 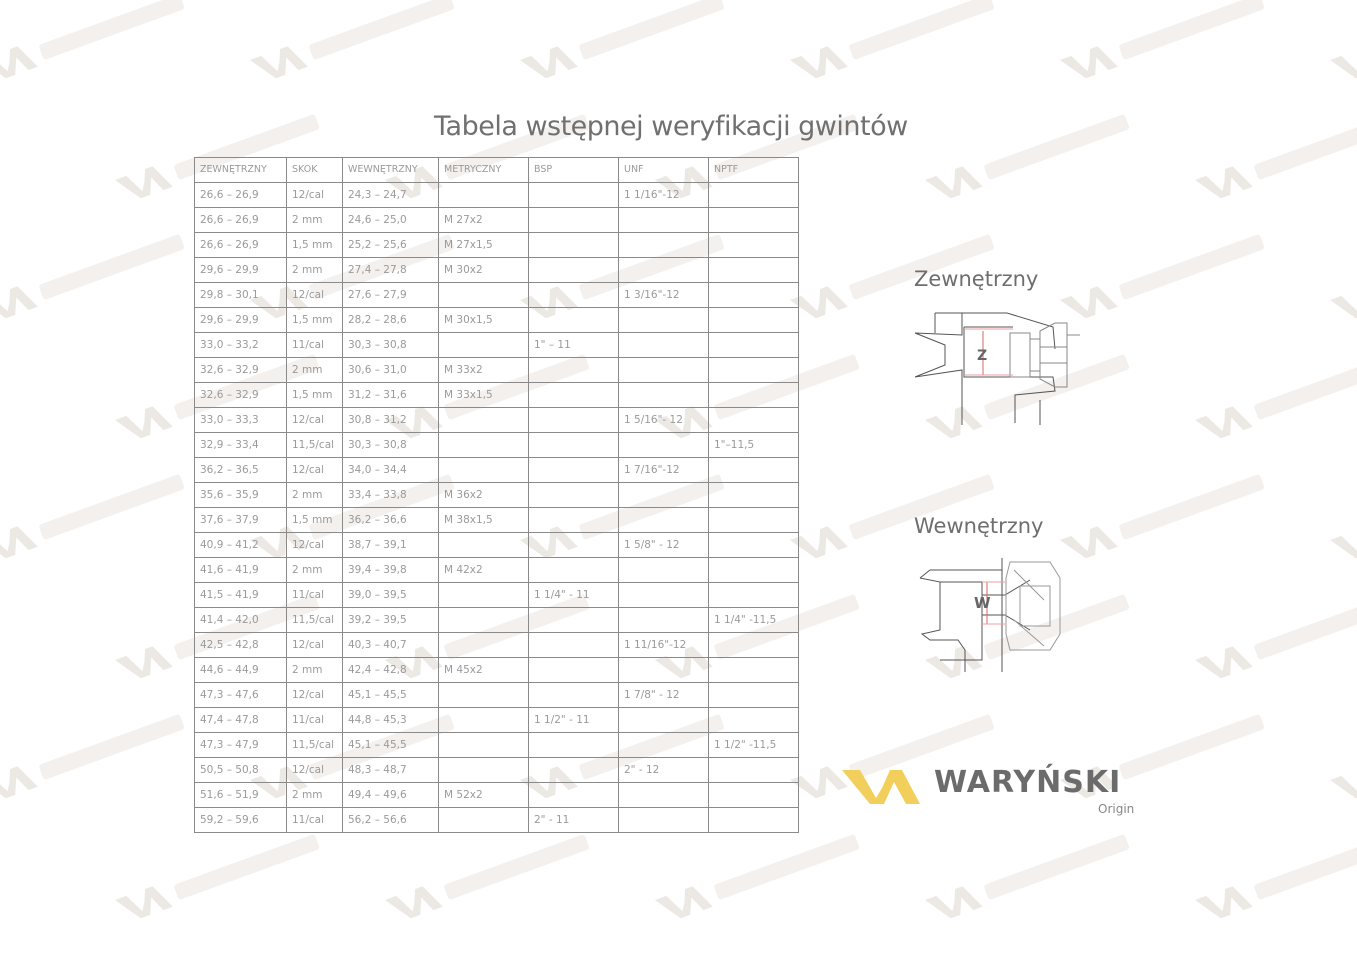 I want to click on table-cell: M 52x2, so click(x=483, y=795).